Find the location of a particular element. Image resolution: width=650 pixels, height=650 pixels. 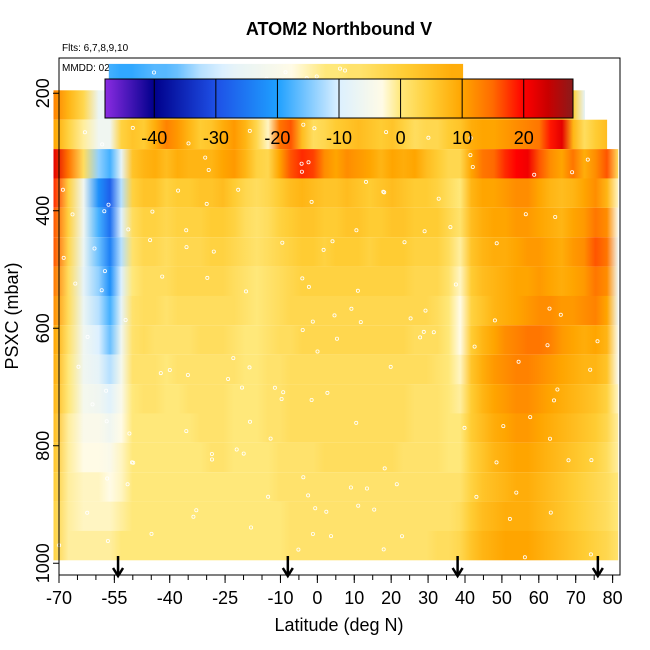

y-tick-label: 1000 is located at coordinates (43, 563).